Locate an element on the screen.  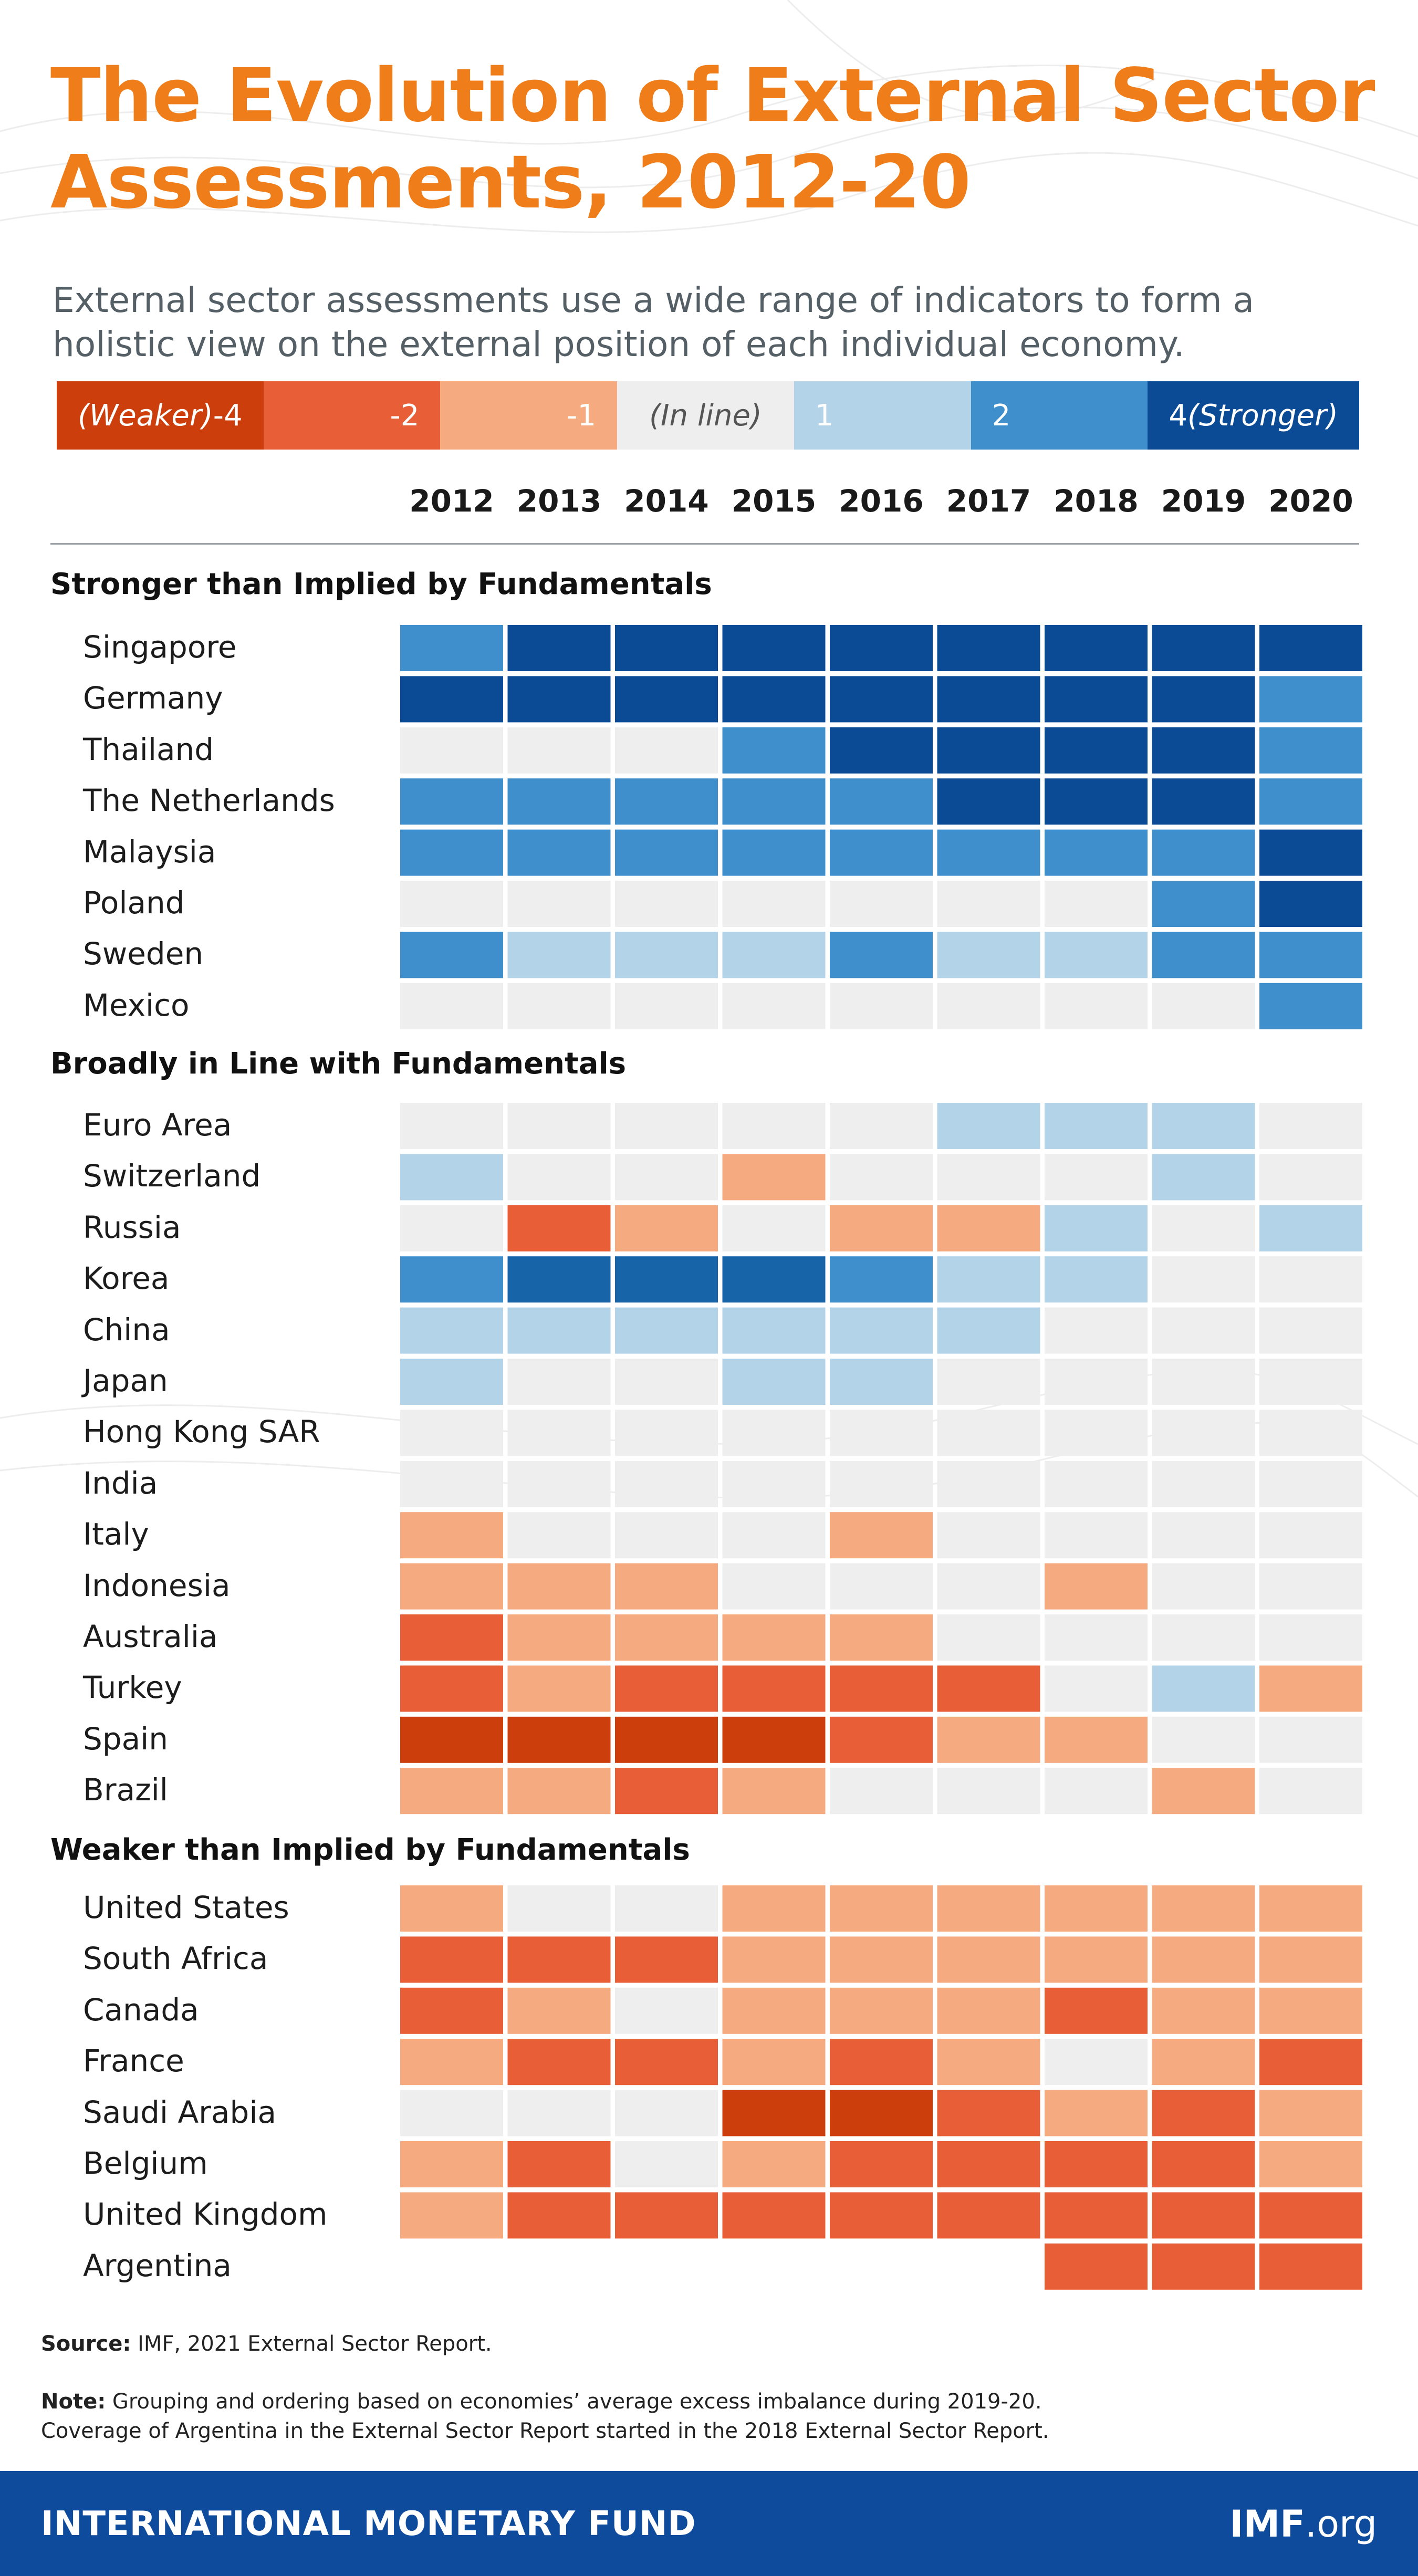
country-label: Euro Area is located at coordinates (157, 1125).